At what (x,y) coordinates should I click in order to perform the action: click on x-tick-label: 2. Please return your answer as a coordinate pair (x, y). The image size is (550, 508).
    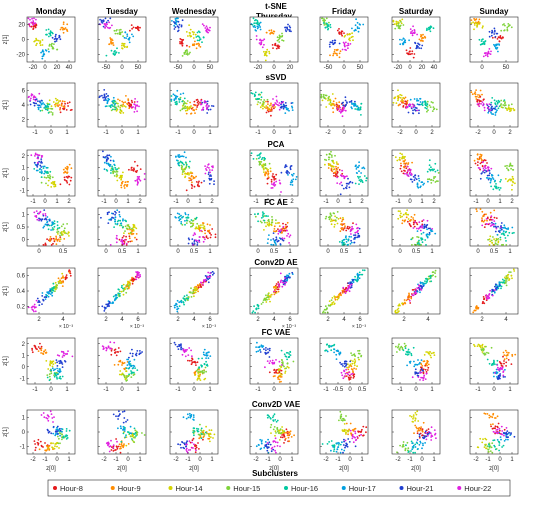
    Looking at the image, I should click on (432, 133).